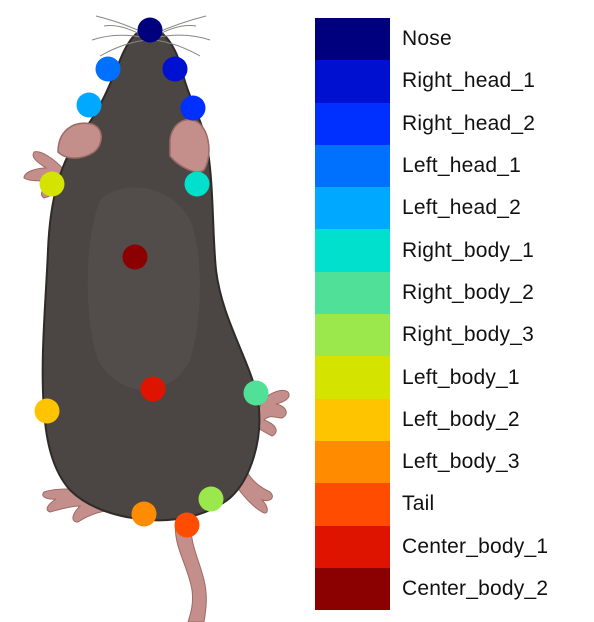 The image size is (594, 622). I want to click on legend-swatch-tail, so click(352, 504).